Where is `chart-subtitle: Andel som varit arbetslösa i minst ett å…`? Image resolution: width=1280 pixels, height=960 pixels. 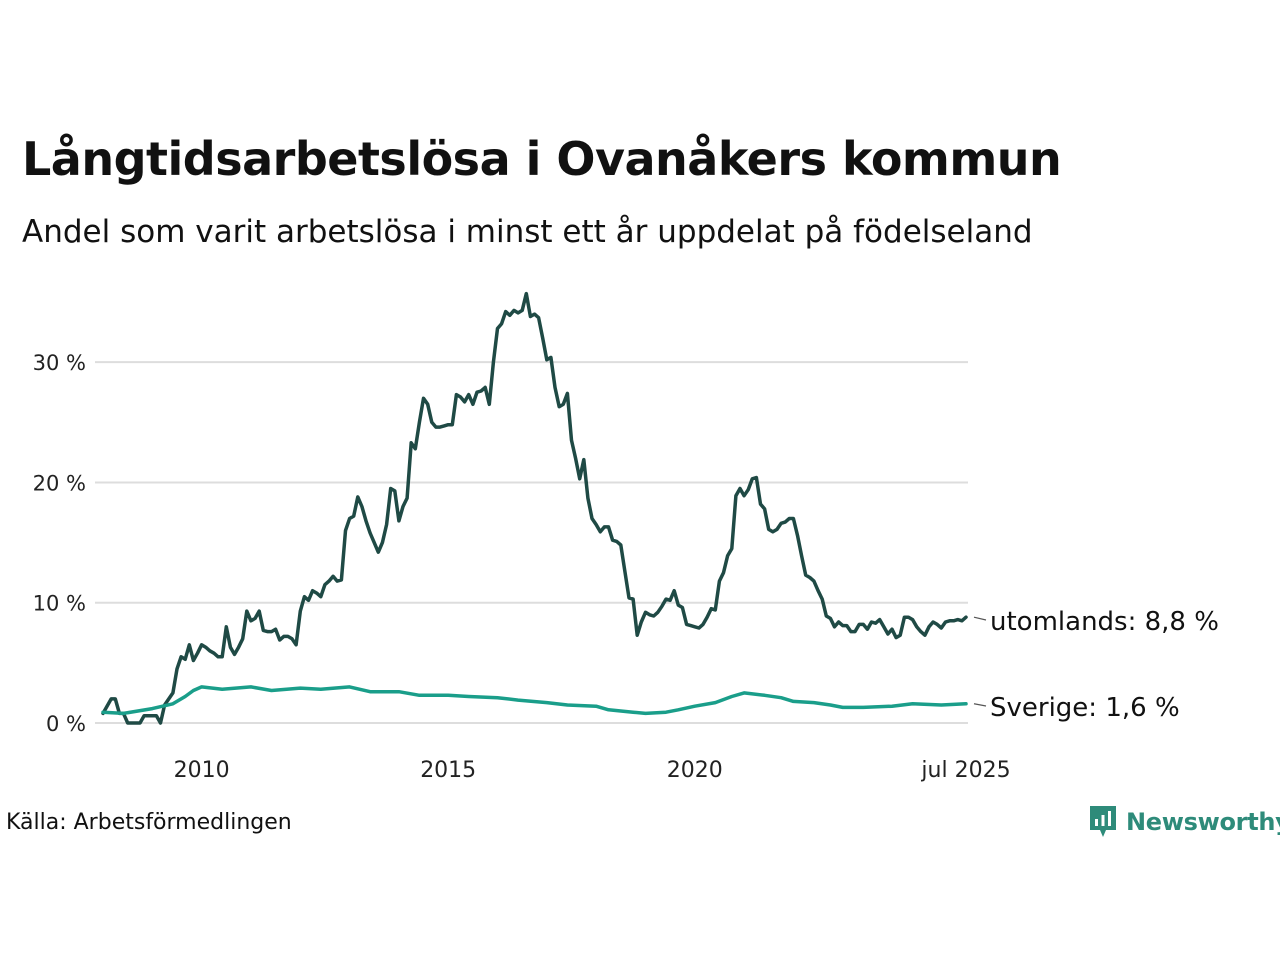 chart-subtitle: Andel som varit arbetslösa i minst ett å… is located at coordinates (527, 232).